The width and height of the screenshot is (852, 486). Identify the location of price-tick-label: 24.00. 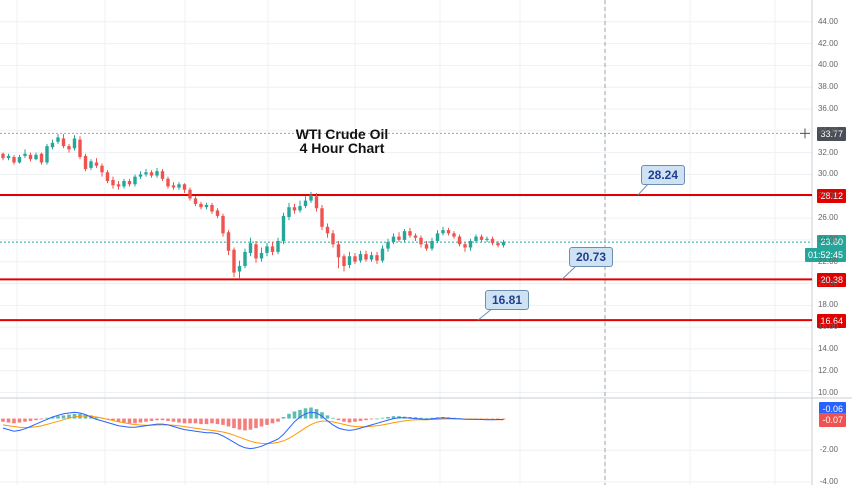
(827, 239).